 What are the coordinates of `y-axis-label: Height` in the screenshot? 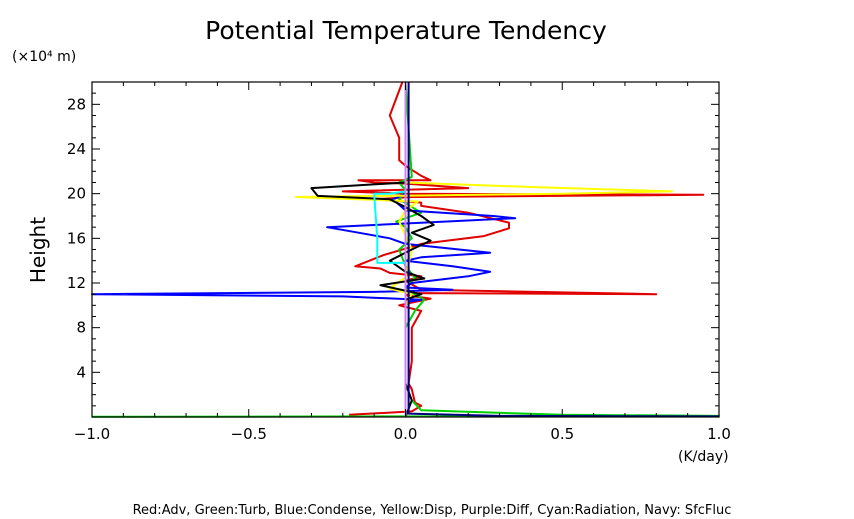 It's located at (38, 250).